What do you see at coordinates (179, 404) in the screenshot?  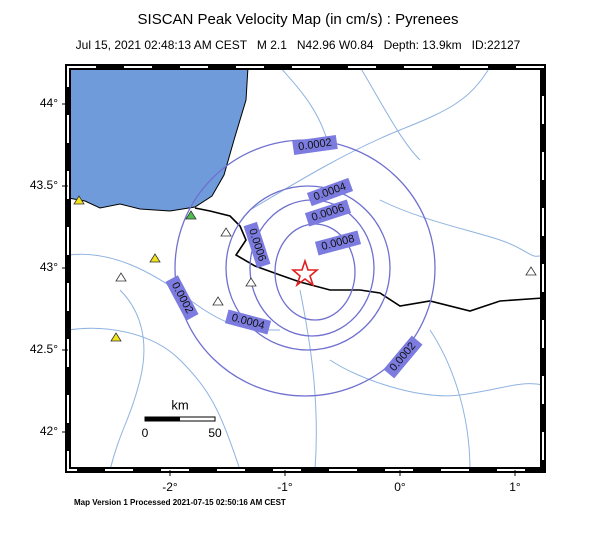 I see `scale-unit: km` at bounding box center [179, 404].